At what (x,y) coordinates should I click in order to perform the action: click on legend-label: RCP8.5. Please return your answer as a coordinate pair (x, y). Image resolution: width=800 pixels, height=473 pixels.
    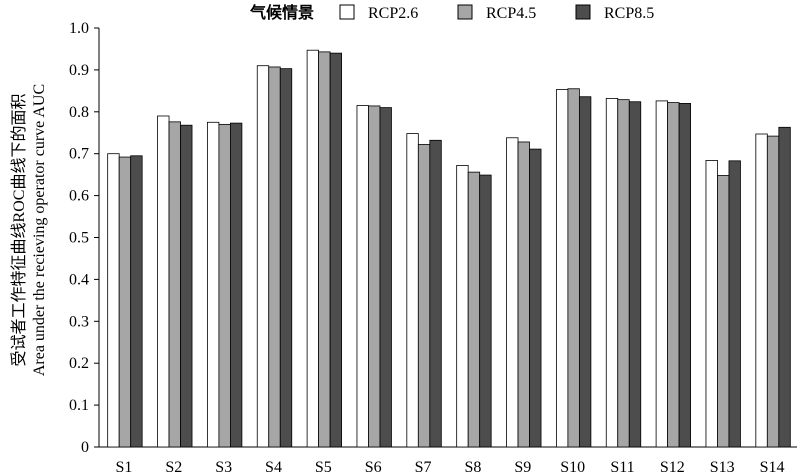
    Looking at the image, I should click on (629, 13).